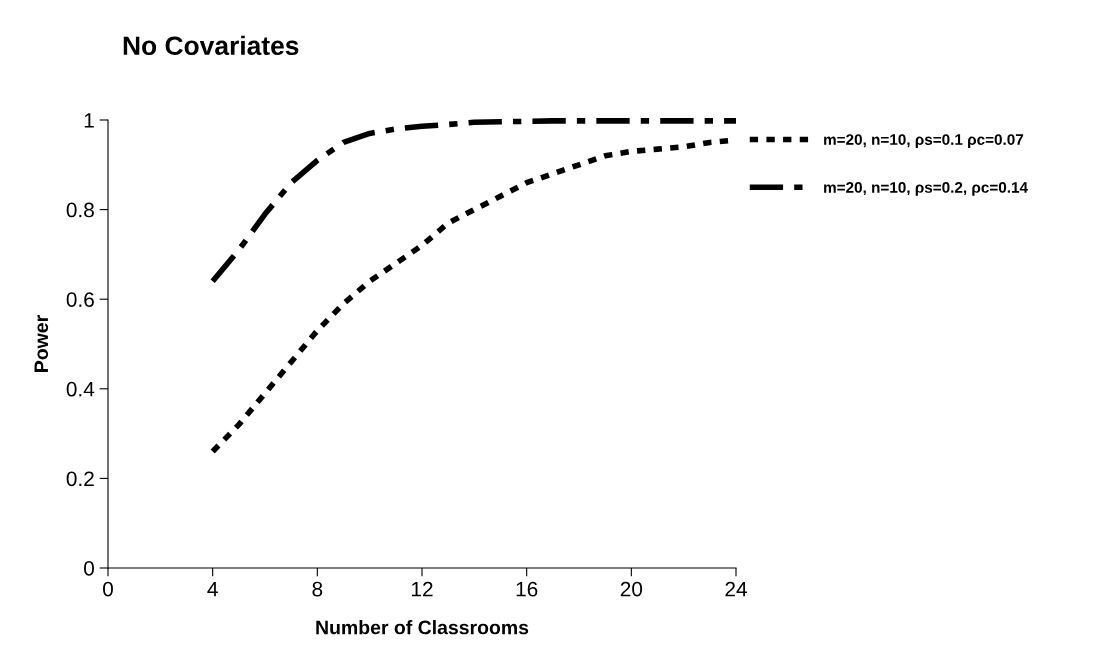 The image size is (1095, 659). Describe the element at coordinates (736, 589) in the screenshot. I see `x-tick-label: 24` at that location.